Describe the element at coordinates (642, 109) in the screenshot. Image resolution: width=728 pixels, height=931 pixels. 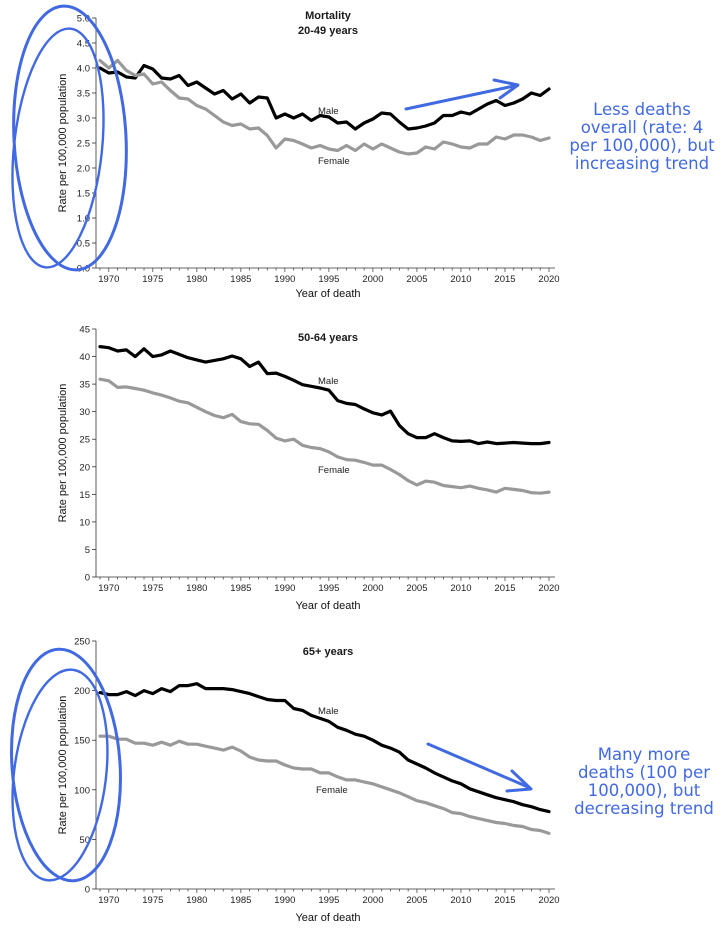
I see `annotation-top-line-1: Less deaths` at that location.